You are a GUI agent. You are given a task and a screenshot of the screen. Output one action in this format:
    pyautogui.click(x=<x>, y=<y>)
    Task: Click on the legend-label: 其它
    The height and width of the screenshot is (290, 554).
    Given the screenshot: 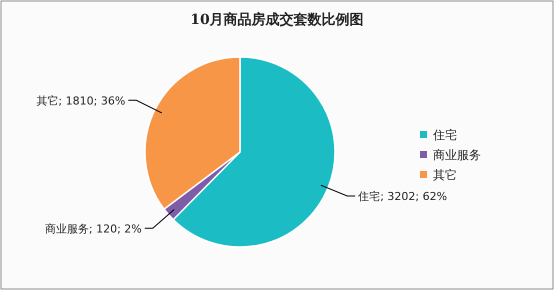 What is the action you would take?
    pyautogui.click(x=445, y=175)
    